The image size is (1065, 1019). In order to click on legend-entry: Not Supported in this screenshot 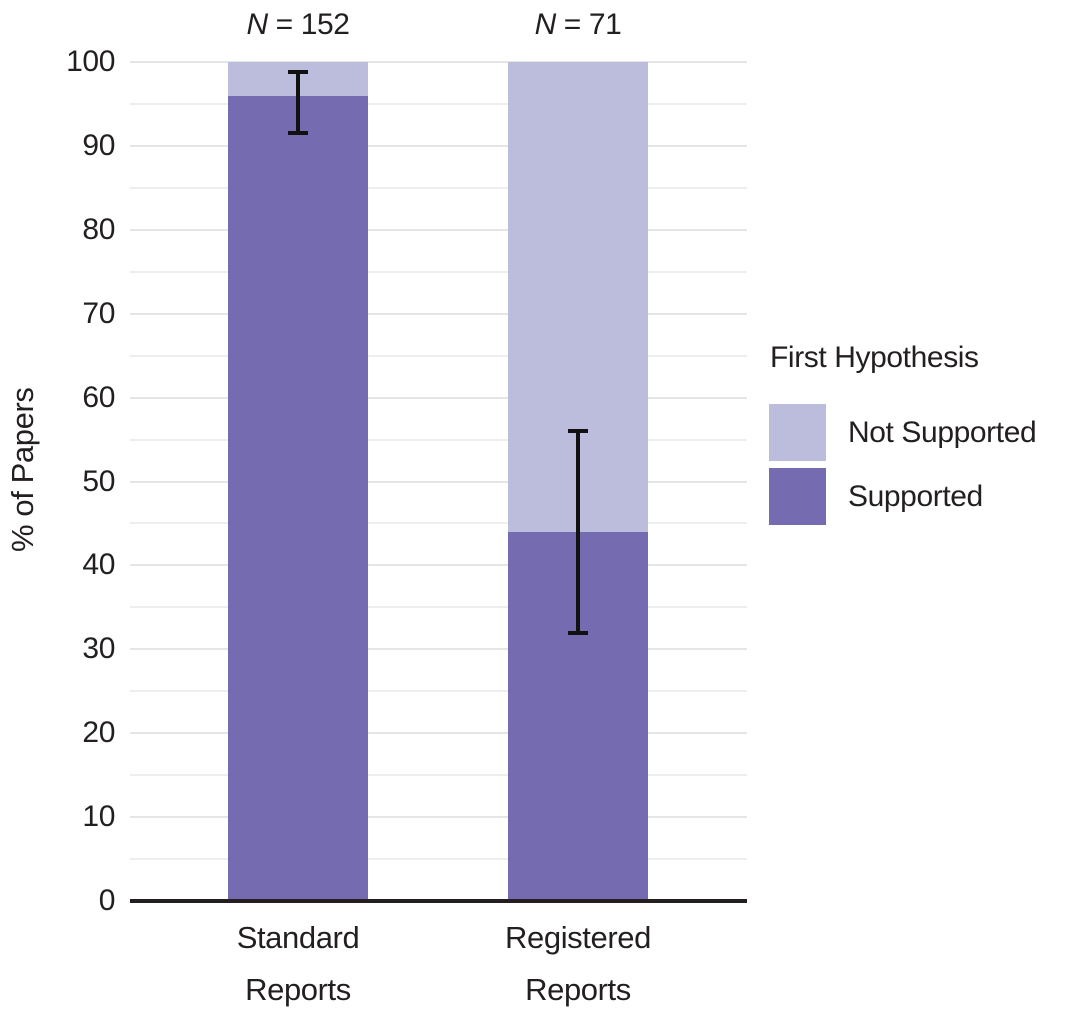, I will do `click(901, 432)`.